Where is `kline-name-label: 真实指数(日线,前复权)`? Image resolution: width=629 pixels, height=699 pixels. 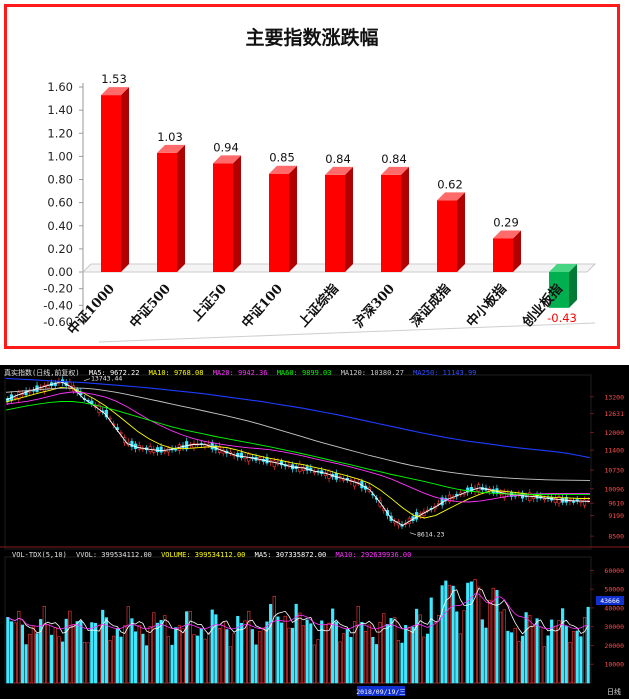 kline-name-label: 真实指数(日线,前复权) is located at coordinates (42, 373).